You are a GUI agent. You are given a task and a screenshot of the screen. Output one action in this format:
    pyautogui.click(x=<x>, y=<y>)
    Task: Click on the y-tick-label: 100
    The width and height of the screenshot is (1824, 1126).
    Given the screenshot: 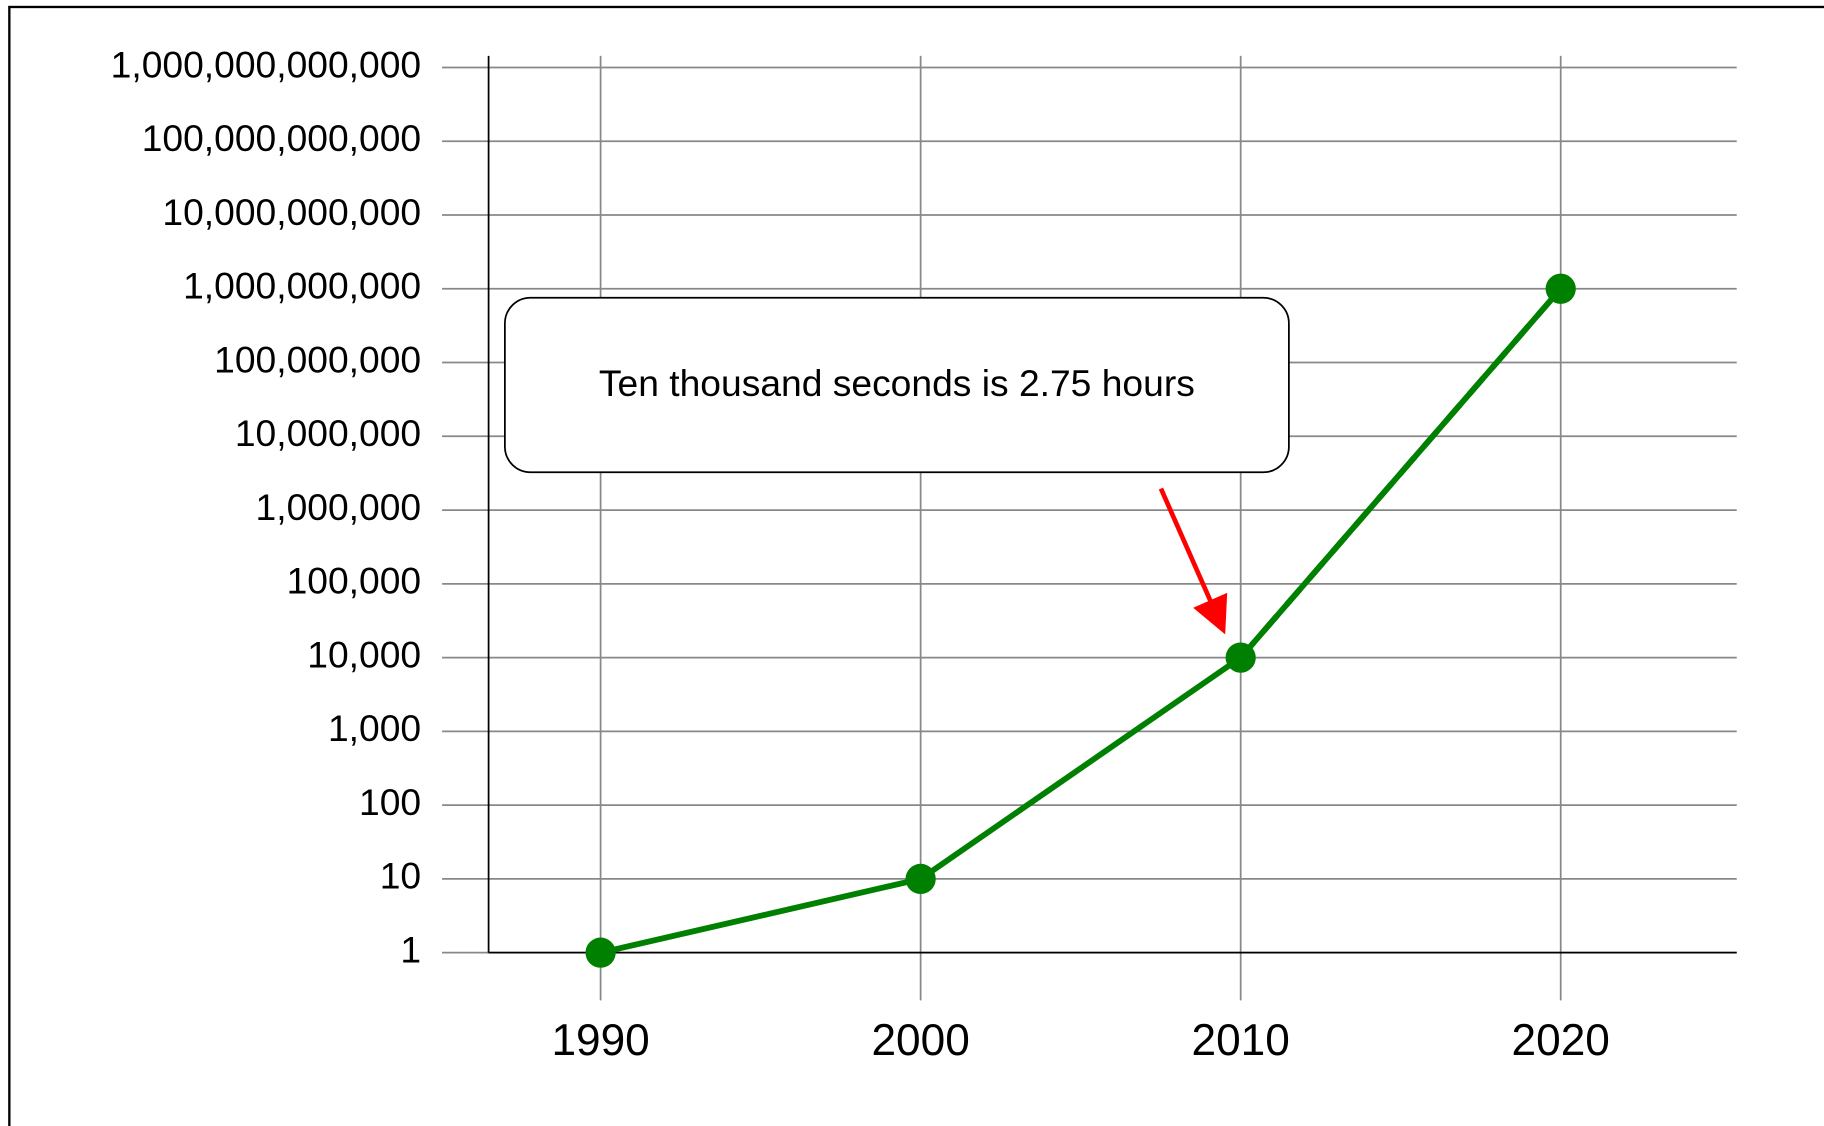 What is the action you would take?
    pyautogui.click(x=390, y=802)
    